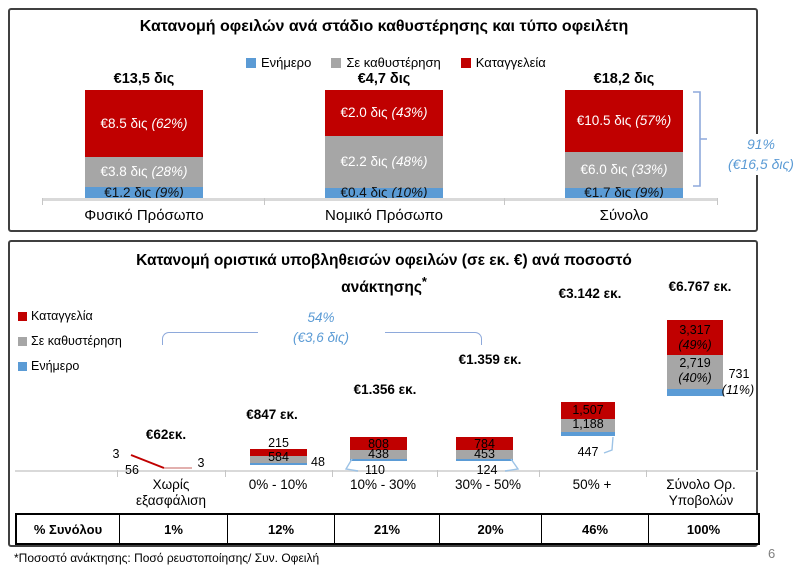 The width and height of the screenshot is (801, 574). Describe the element at coordinates (385, 389) in the screenshot. I see `bar-total-label: €1.356 εκ.` at that location.